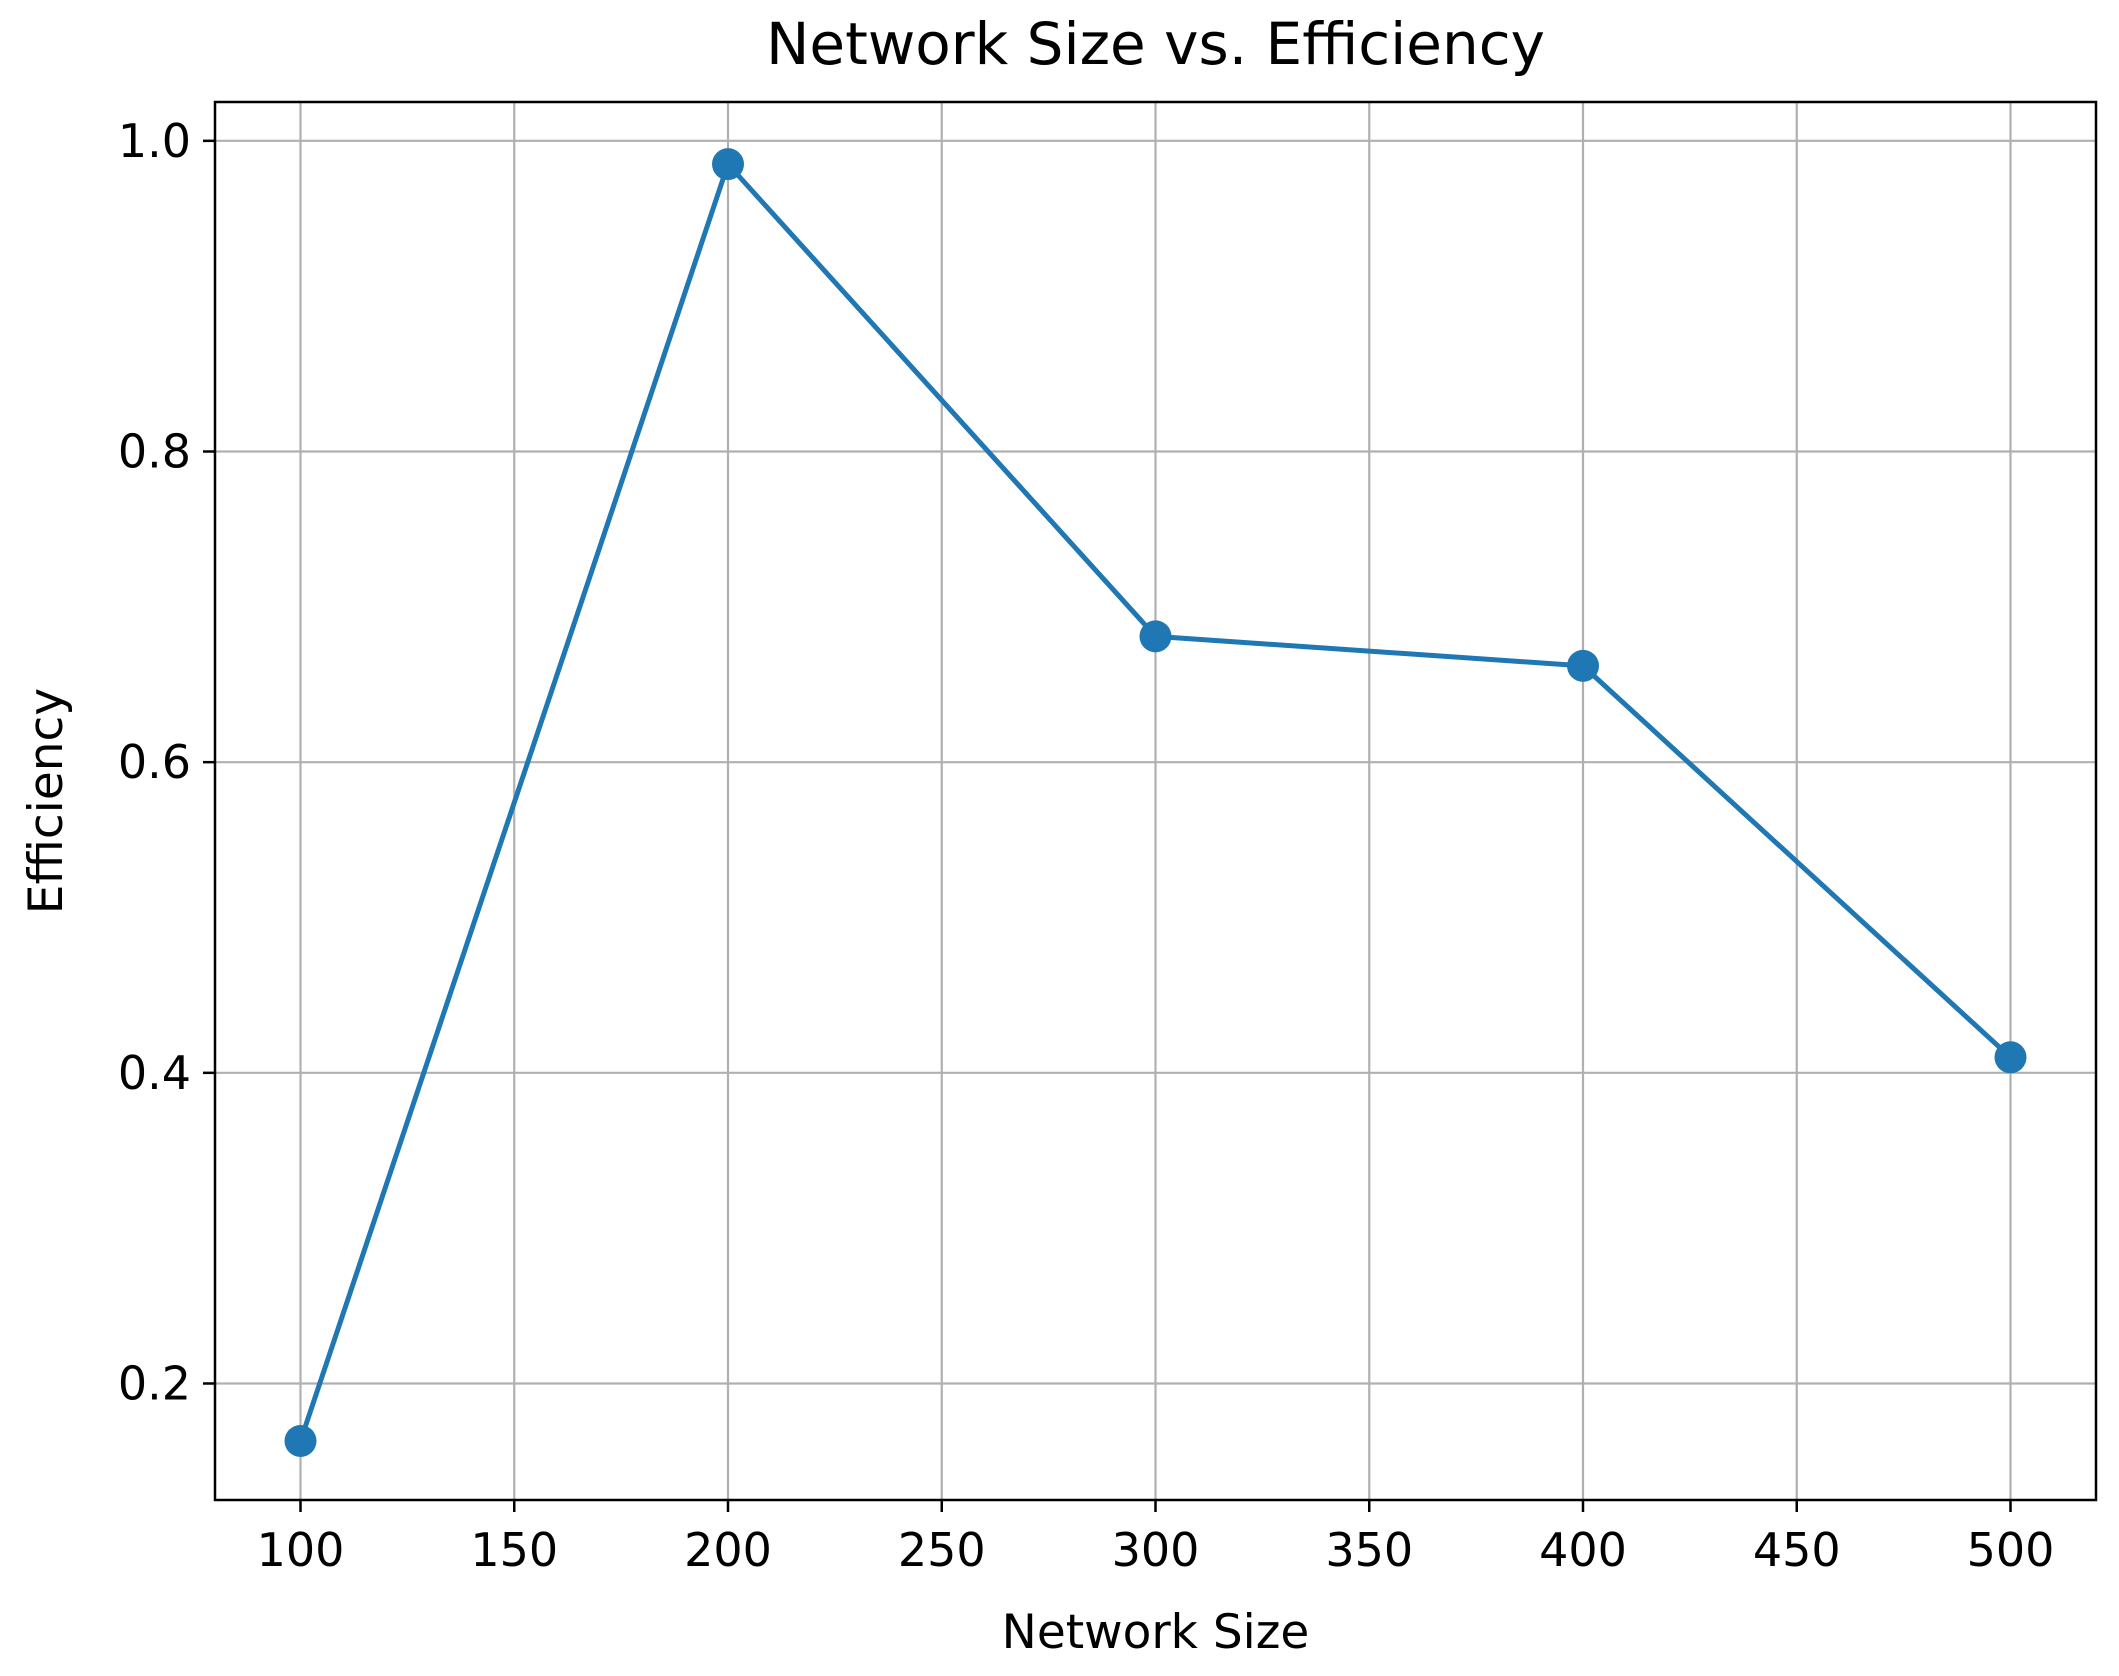  What do you see at coordinates (1797, 1550) in the screenshot?
I see `x-tick-label: 450` at bounding box center [1797, 1550].